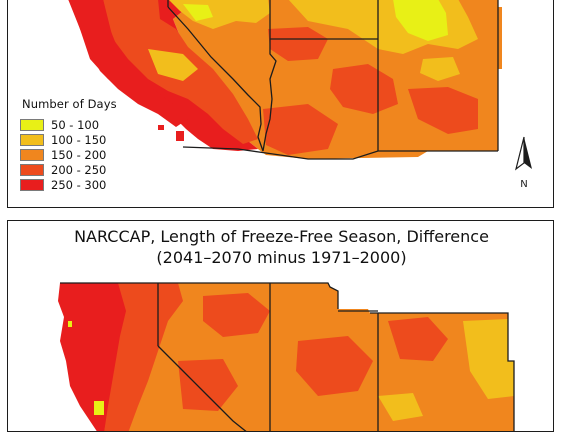 This screenshot has height=432, width=568. I want to click on map-ocean, so click(72, 357).